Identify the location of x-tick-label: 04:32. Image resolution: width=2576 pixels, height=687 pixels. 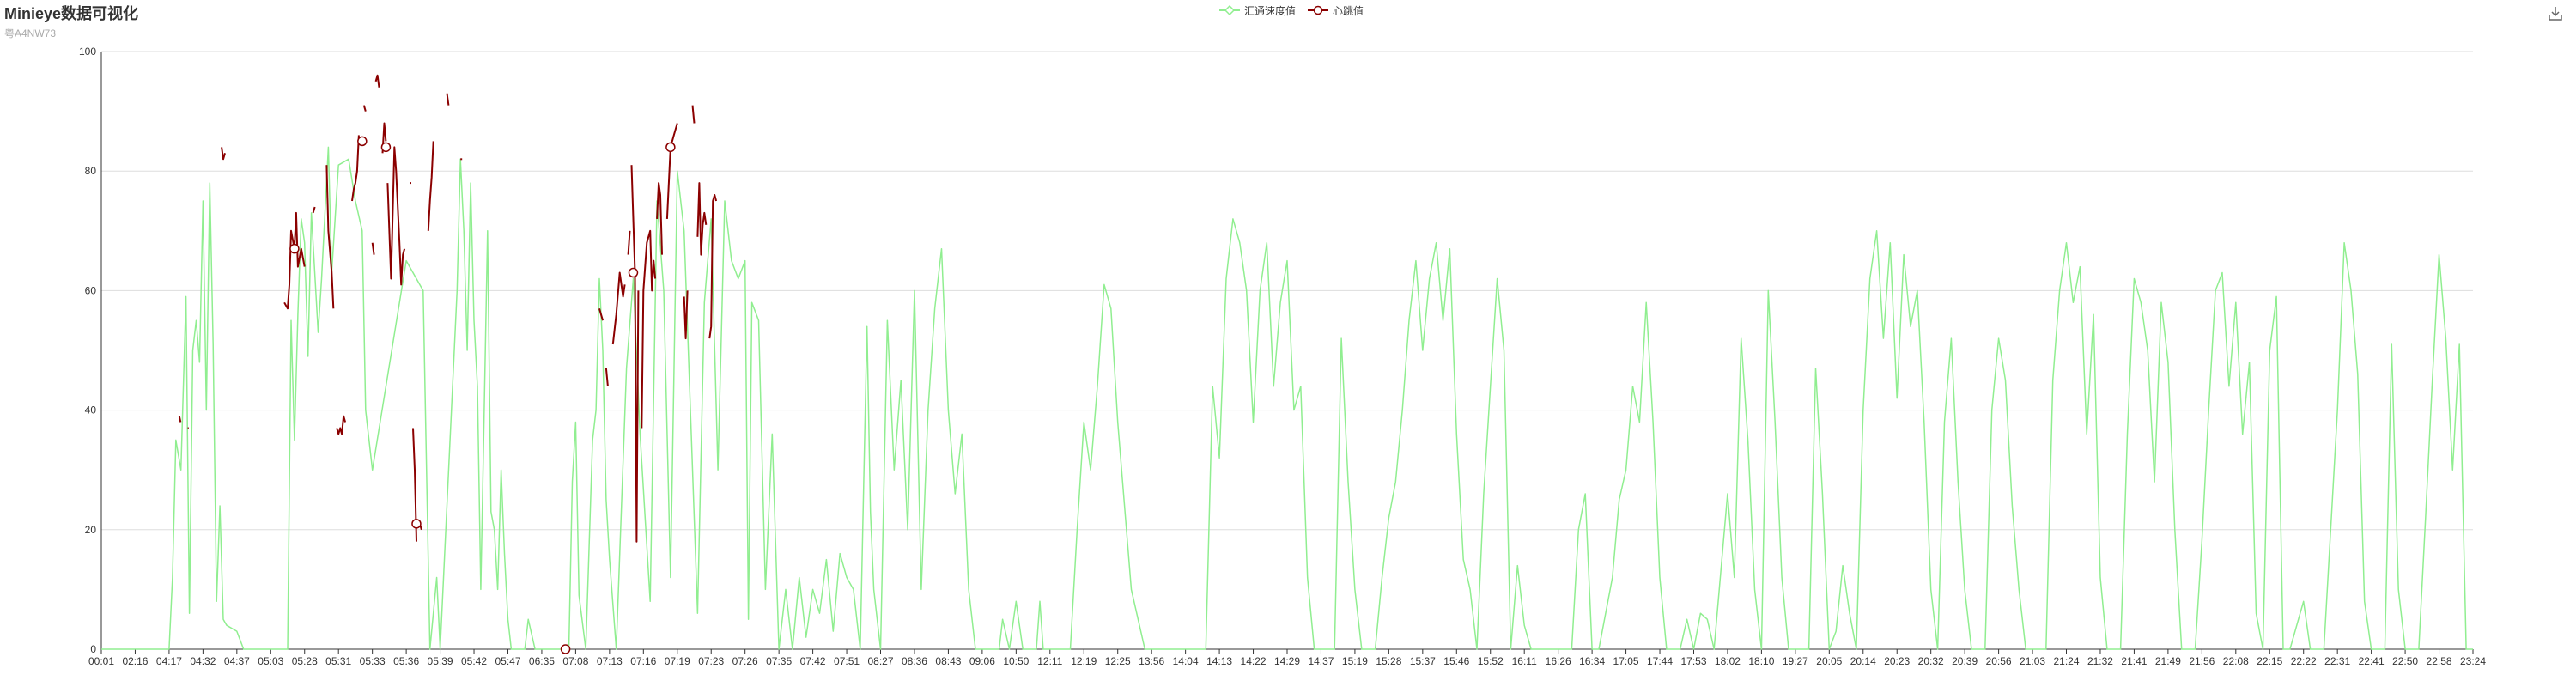
(203, 661).